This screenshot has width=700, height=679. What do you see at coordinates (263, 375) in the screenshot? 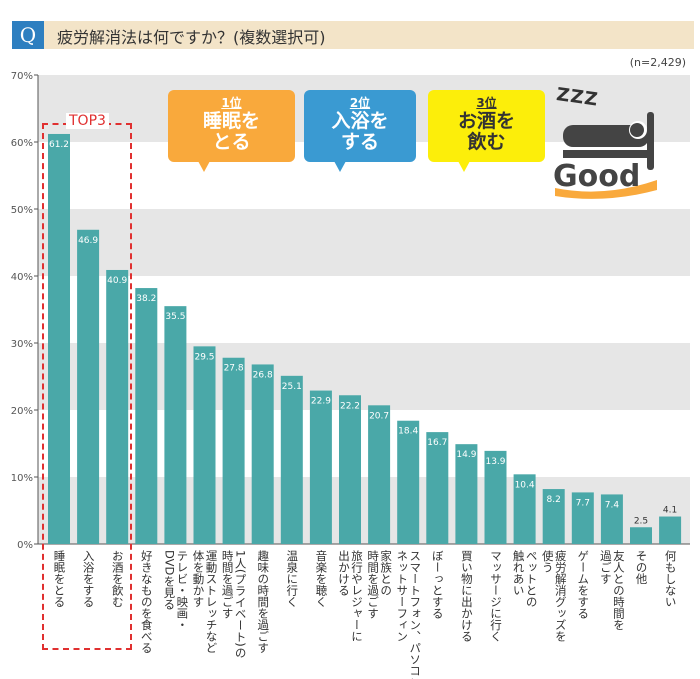
I see `data-label: 26.8` at bounding box center [263, 375].